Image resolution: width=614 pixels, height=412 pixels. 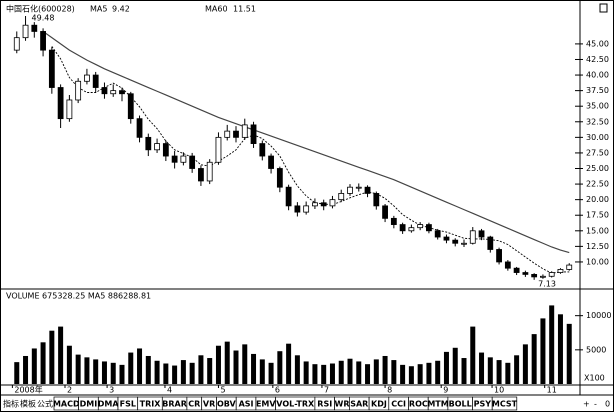 What do you see at coordinates (121, 9) in the screenshot?
I see `legend-value: 9.42` at bounding box center [121, 9].